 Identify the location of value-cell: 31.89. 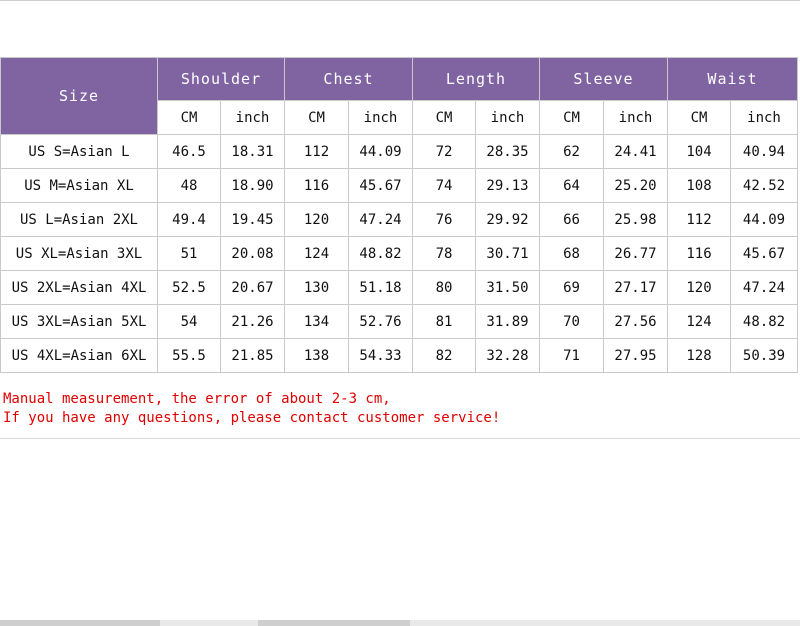
(507, 321).